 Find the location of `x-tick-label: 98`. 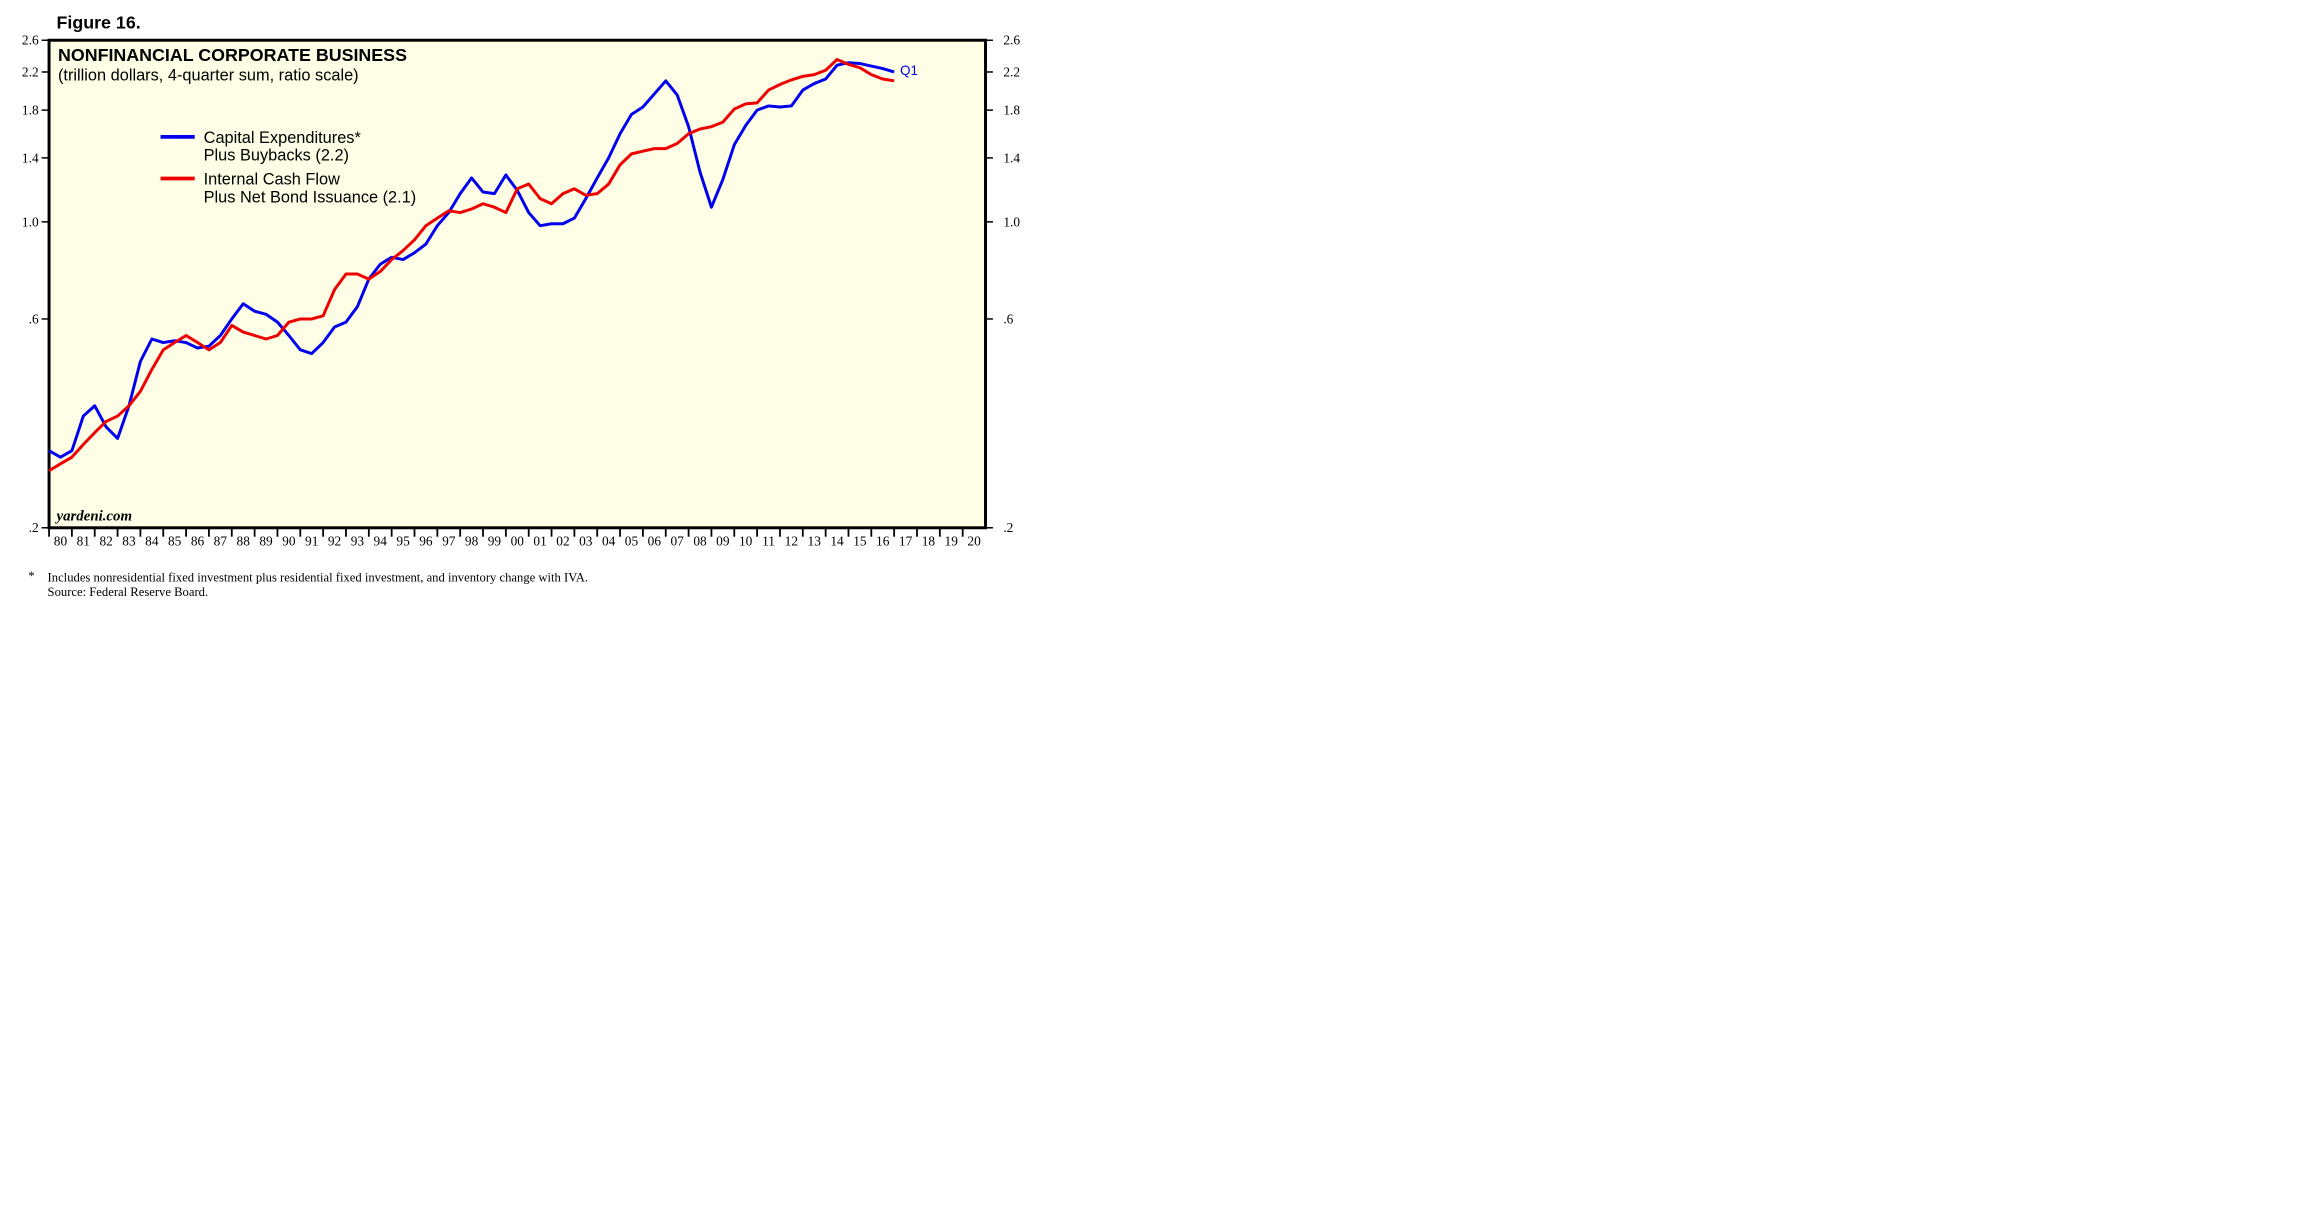

x-tick-label: 98 is located at coordinates (472, 541).